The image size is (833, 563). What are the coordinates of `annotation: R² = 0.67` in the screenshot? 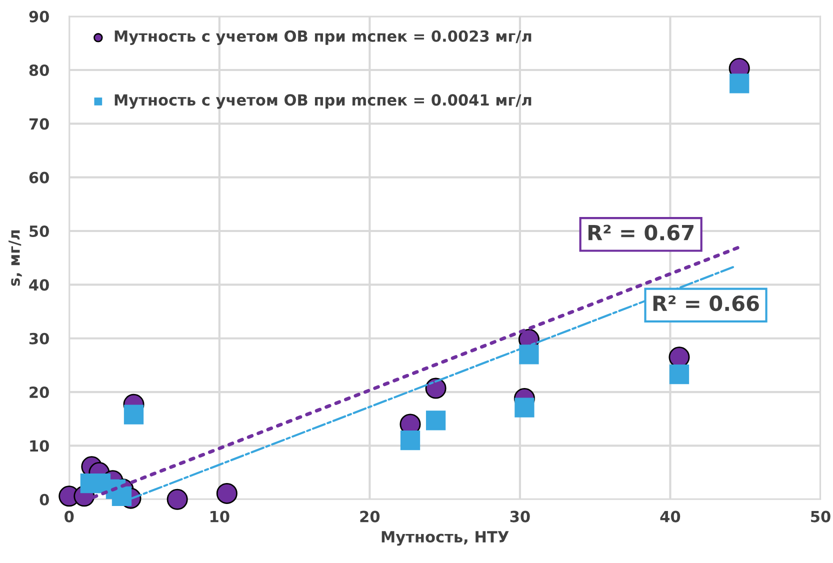 It's located at (641, 232).